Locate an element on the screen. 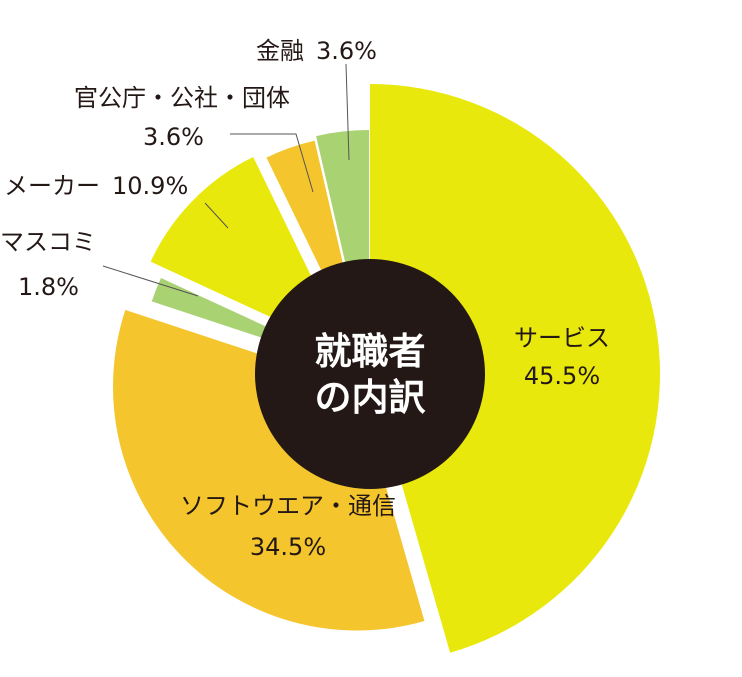 The width and height of the screenshot is (742, 677). label-service-value: 45.5% is located at coordinates (562, 376).